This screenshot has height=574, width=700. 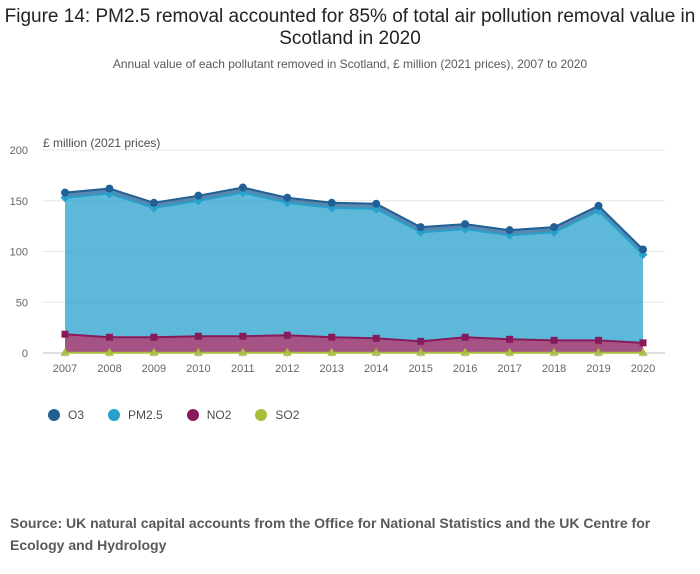 What do you see at coordinates (219, 415) in the screenshot?
I see `legend-label-no2: NO2` at bounding box center [219, 415].